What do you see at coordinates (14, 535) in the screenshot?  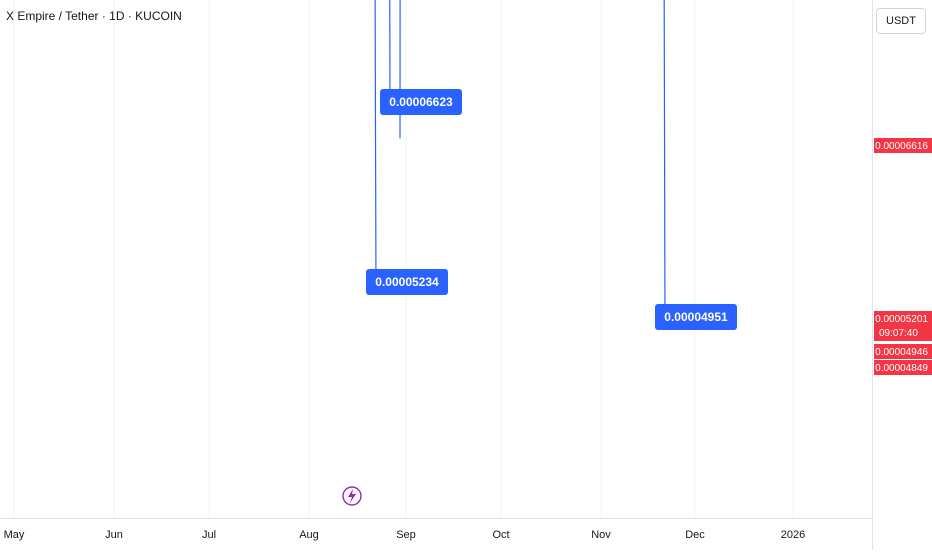 I see `x-axis-tick-label: May` at bounding box center [14, 535].